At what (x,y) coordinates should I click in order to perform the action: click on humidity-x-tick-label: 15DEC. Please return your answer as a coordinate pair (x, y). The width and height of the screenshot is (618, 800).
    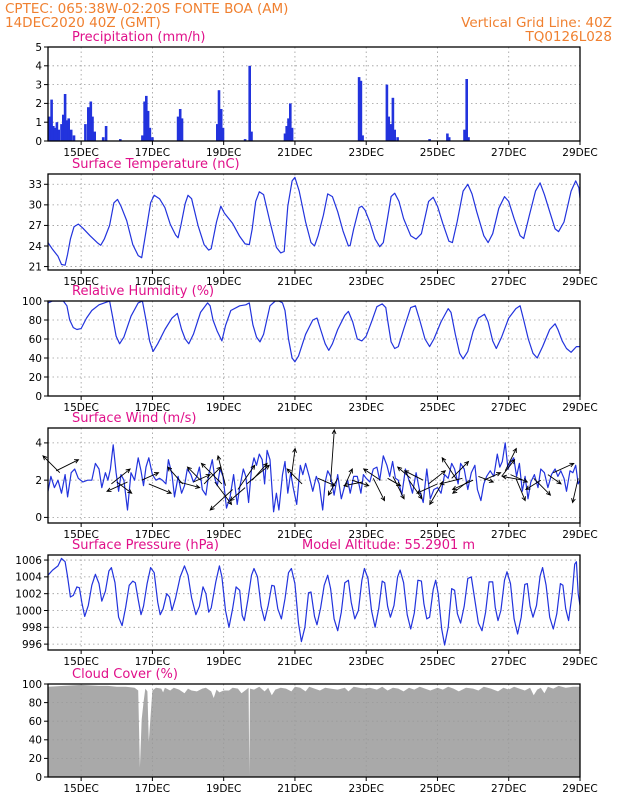
    Looking at the image, I should click on (80, 408).